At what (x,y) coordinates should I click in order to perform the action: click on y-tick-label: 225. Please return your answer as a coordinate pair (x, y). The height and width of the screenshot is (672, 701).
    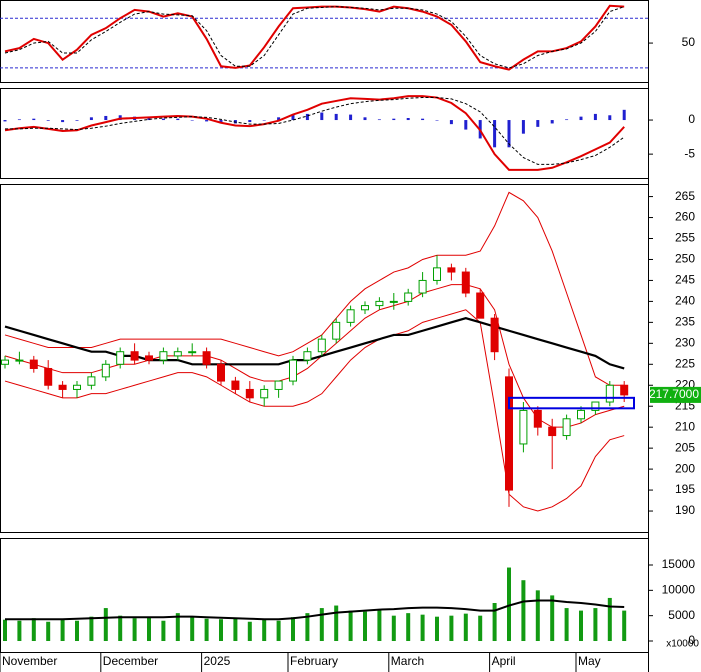
    Looking at the image, I should click on (685, 363).